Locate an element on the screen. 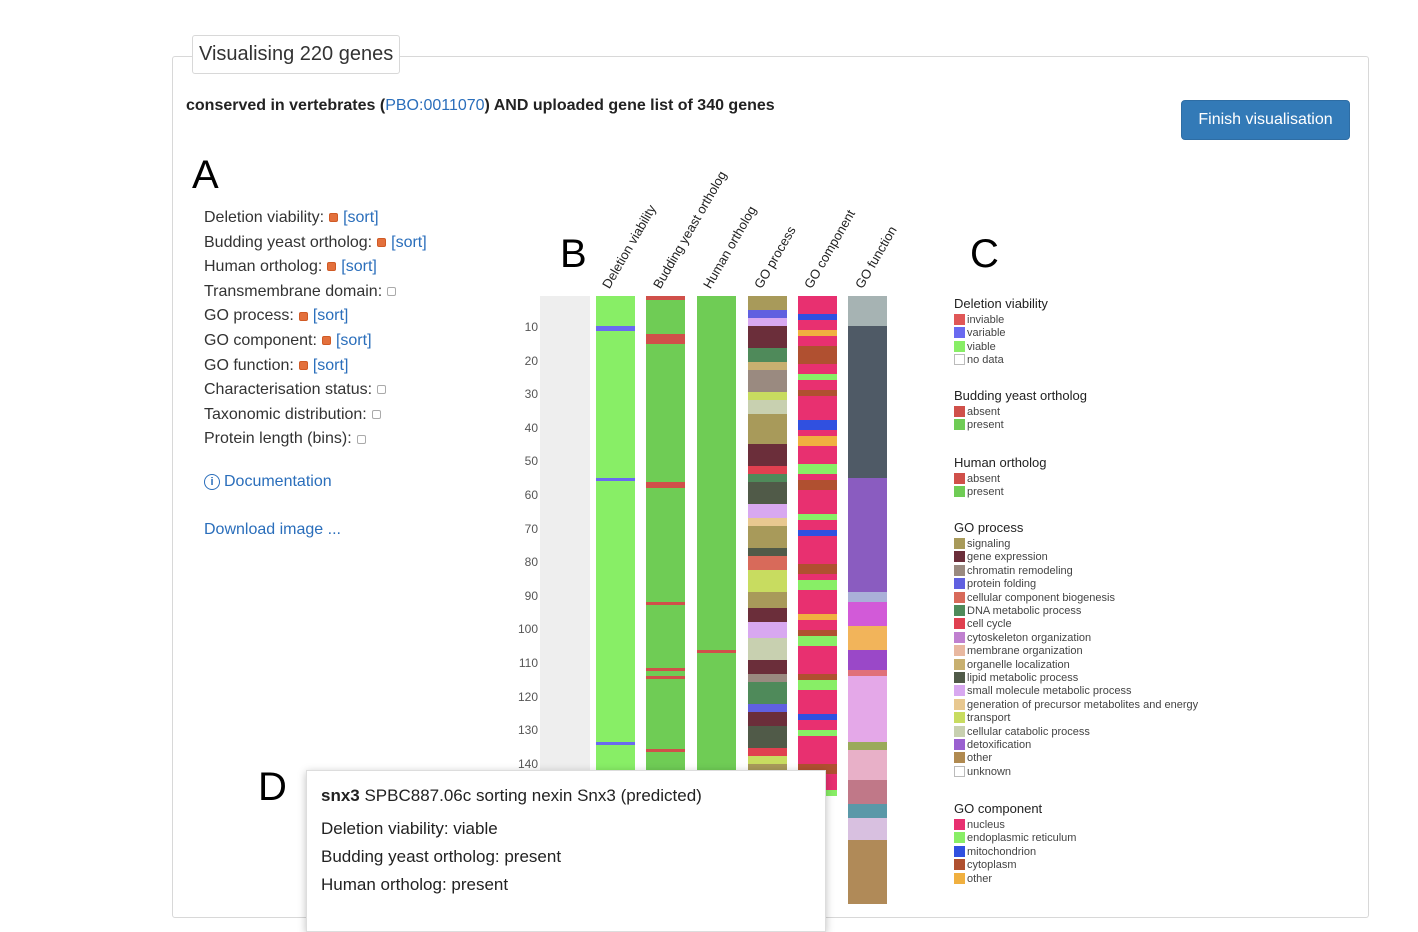 The height and width of the screenshot is (932, 1418). label-c: C is located at coordinates (984, 254).